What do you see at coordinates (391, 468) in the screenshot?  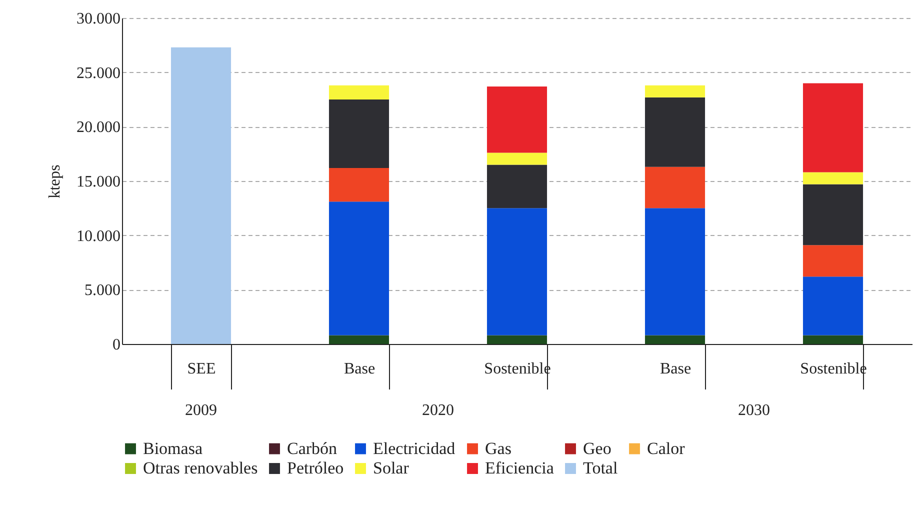 I see `legend-label: Solar` at bounding box center [391, 468].